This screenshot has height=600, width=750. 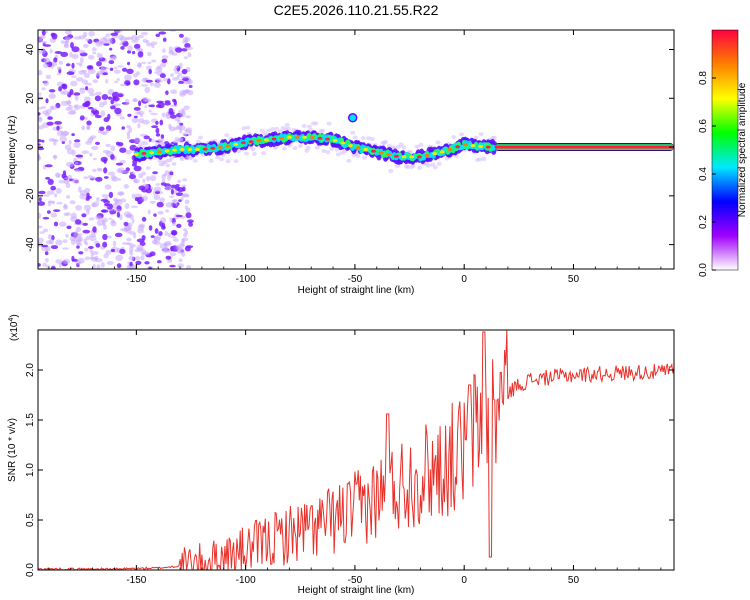 What do you see at coordinates (355, 279) in the screenshot?
I see `spectrogram-x-tick-label: -50` at bounding box center [355, 279].